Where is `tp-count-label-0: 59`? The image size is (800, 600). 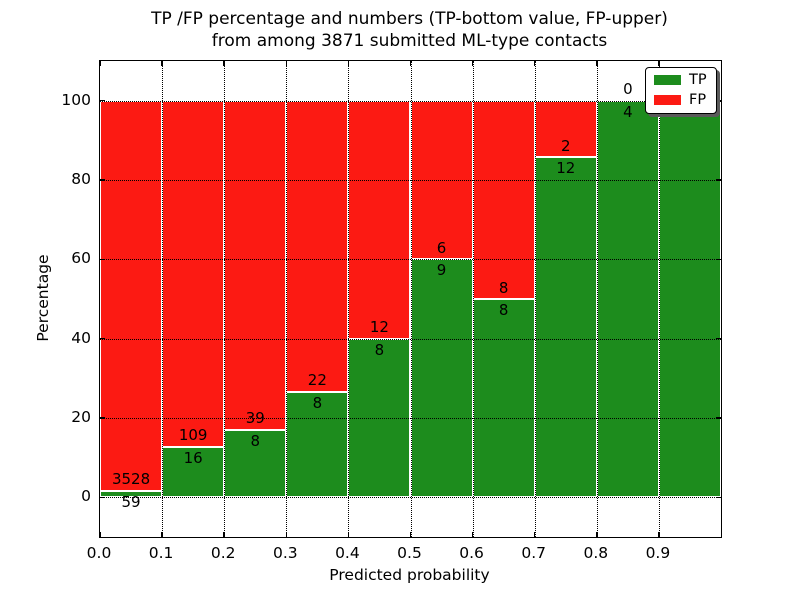
tp-count-label-0: 59 is located at coordinates (131, 501).